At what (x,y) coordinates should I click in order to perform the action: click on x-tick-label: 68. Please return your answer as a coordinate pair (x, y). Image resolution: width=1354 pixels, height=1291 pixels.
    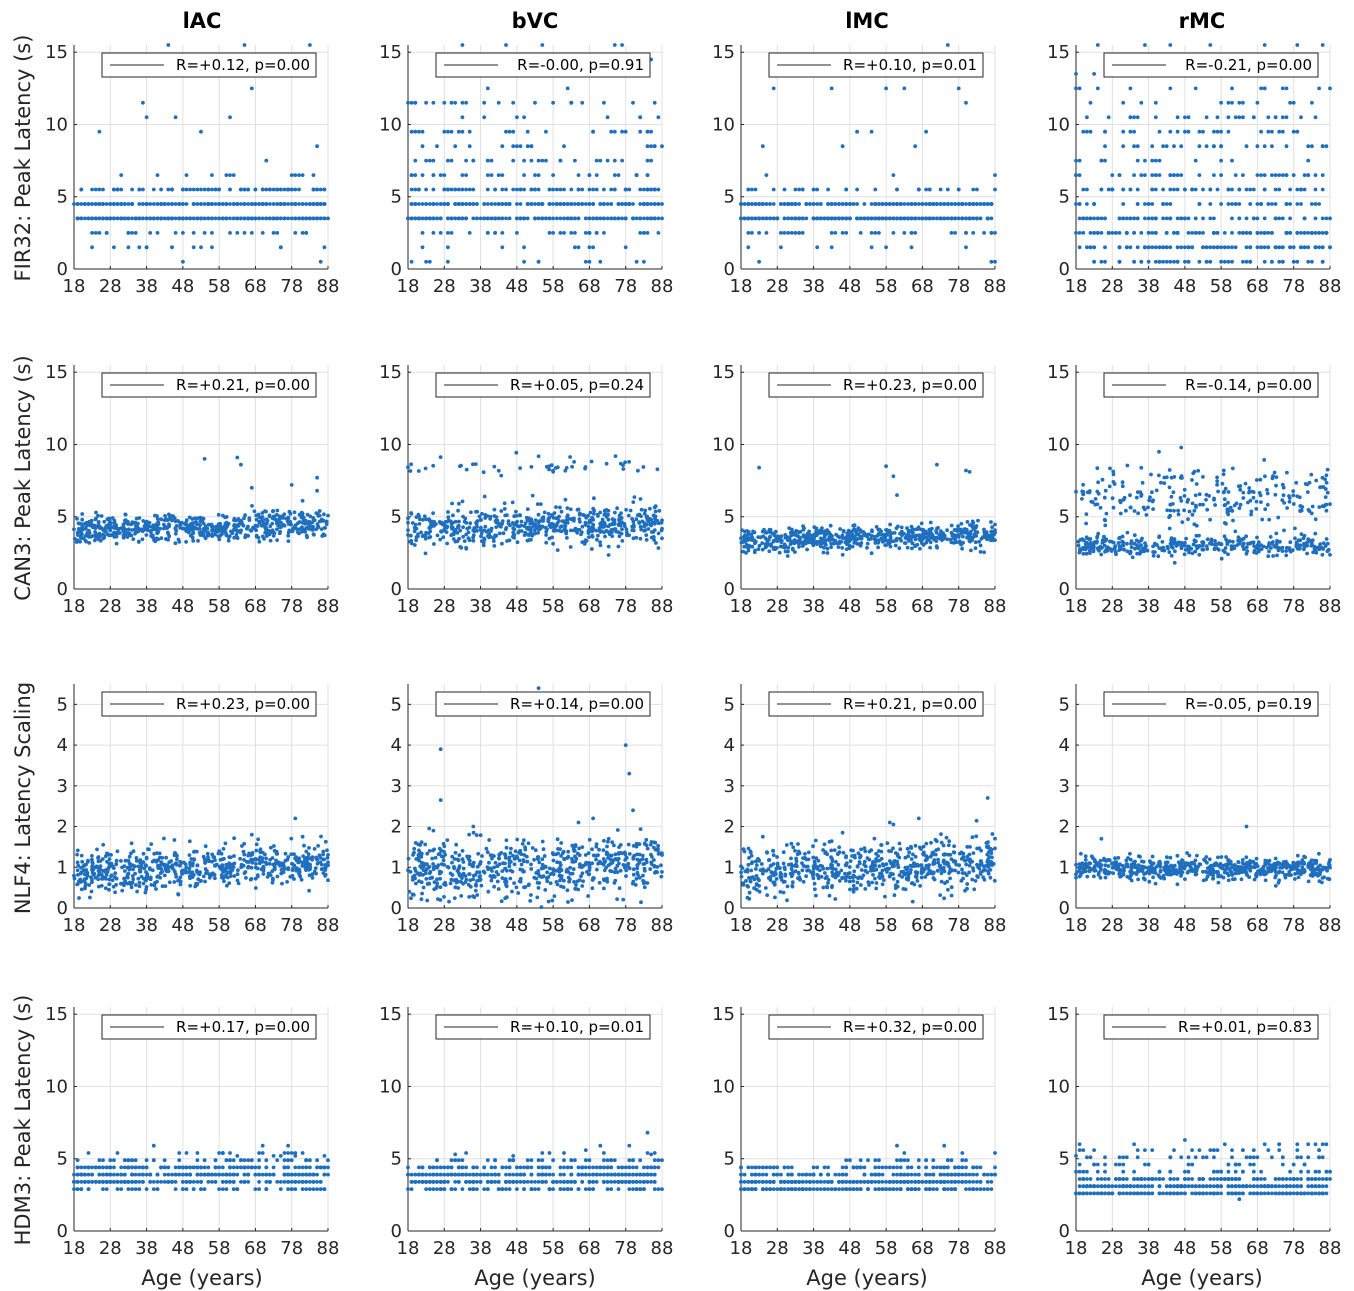
    Looking at the image, I should click on (255, 286).